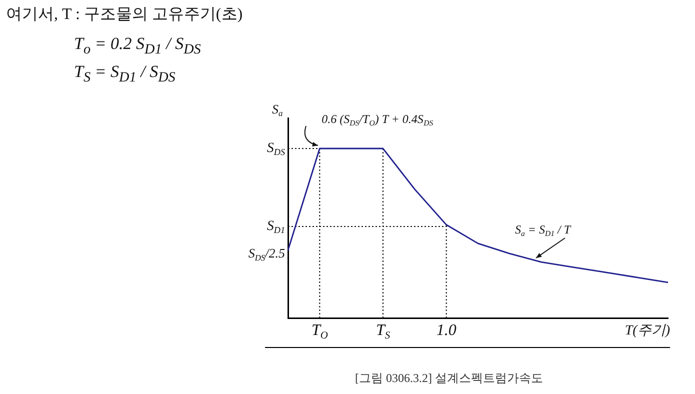 Image resolution: width=695 pixels, height=394 pixels. What do you see at coordinates (446, 331) in the screenshot?
I see `x-tick-label: 1.0` at bounding box center [446, 331].